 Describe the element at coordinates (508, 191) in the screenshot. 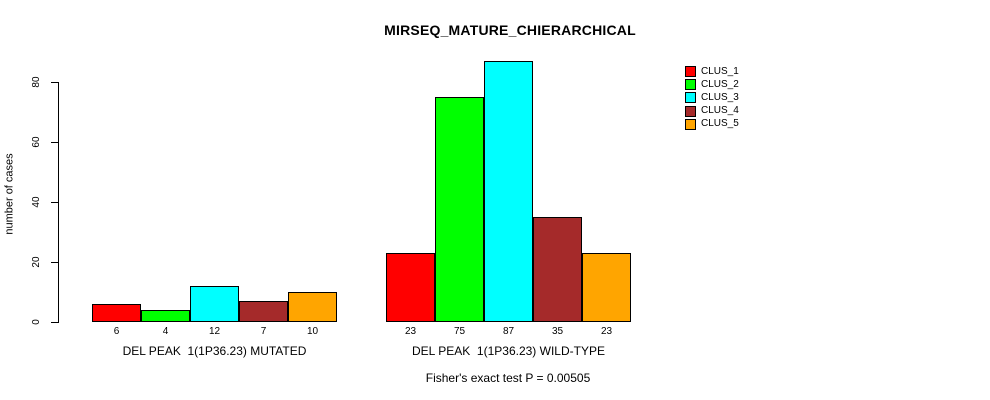

I see `bar-clus_3-group2` at that location.